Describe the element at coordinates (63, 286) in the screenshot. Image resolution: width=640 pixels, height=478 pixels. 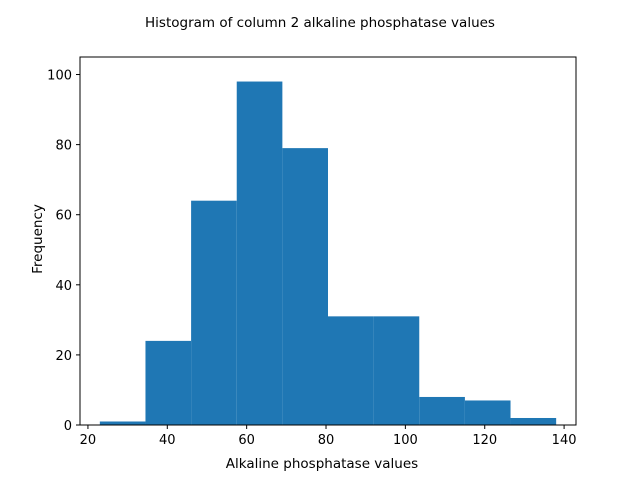
I see `y-tick-label: 40` at that location.